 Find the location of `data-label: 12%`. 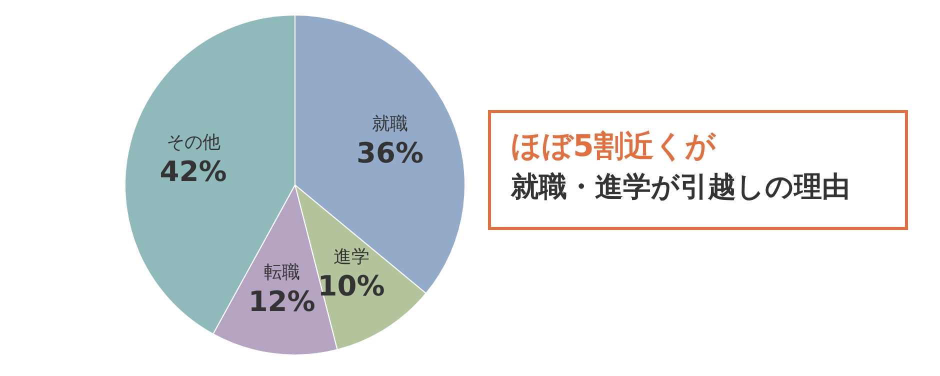

data-label: 12% is located at coordinates (282, 301).